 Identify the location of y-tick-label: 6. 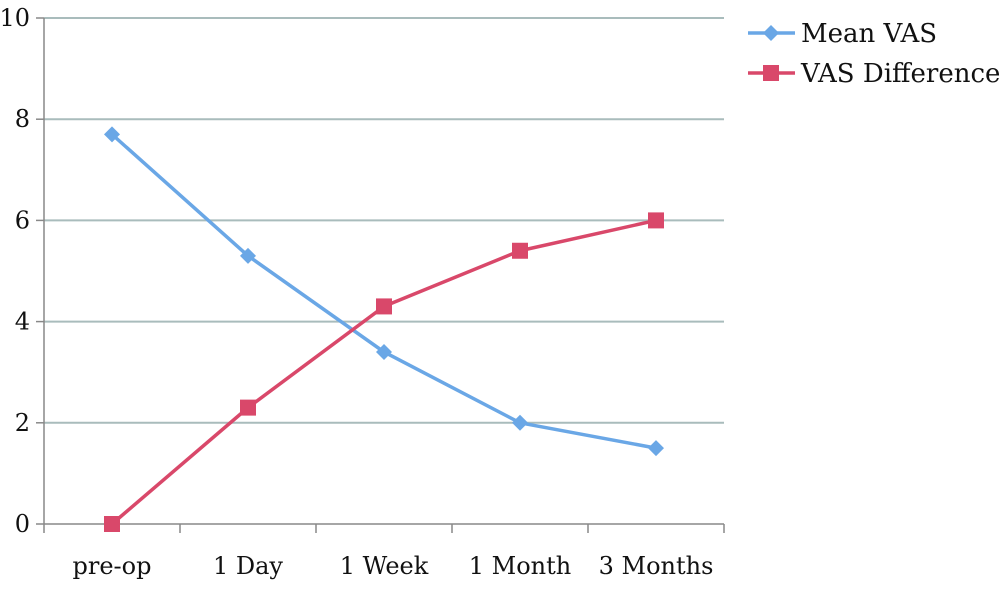
(22, 220).